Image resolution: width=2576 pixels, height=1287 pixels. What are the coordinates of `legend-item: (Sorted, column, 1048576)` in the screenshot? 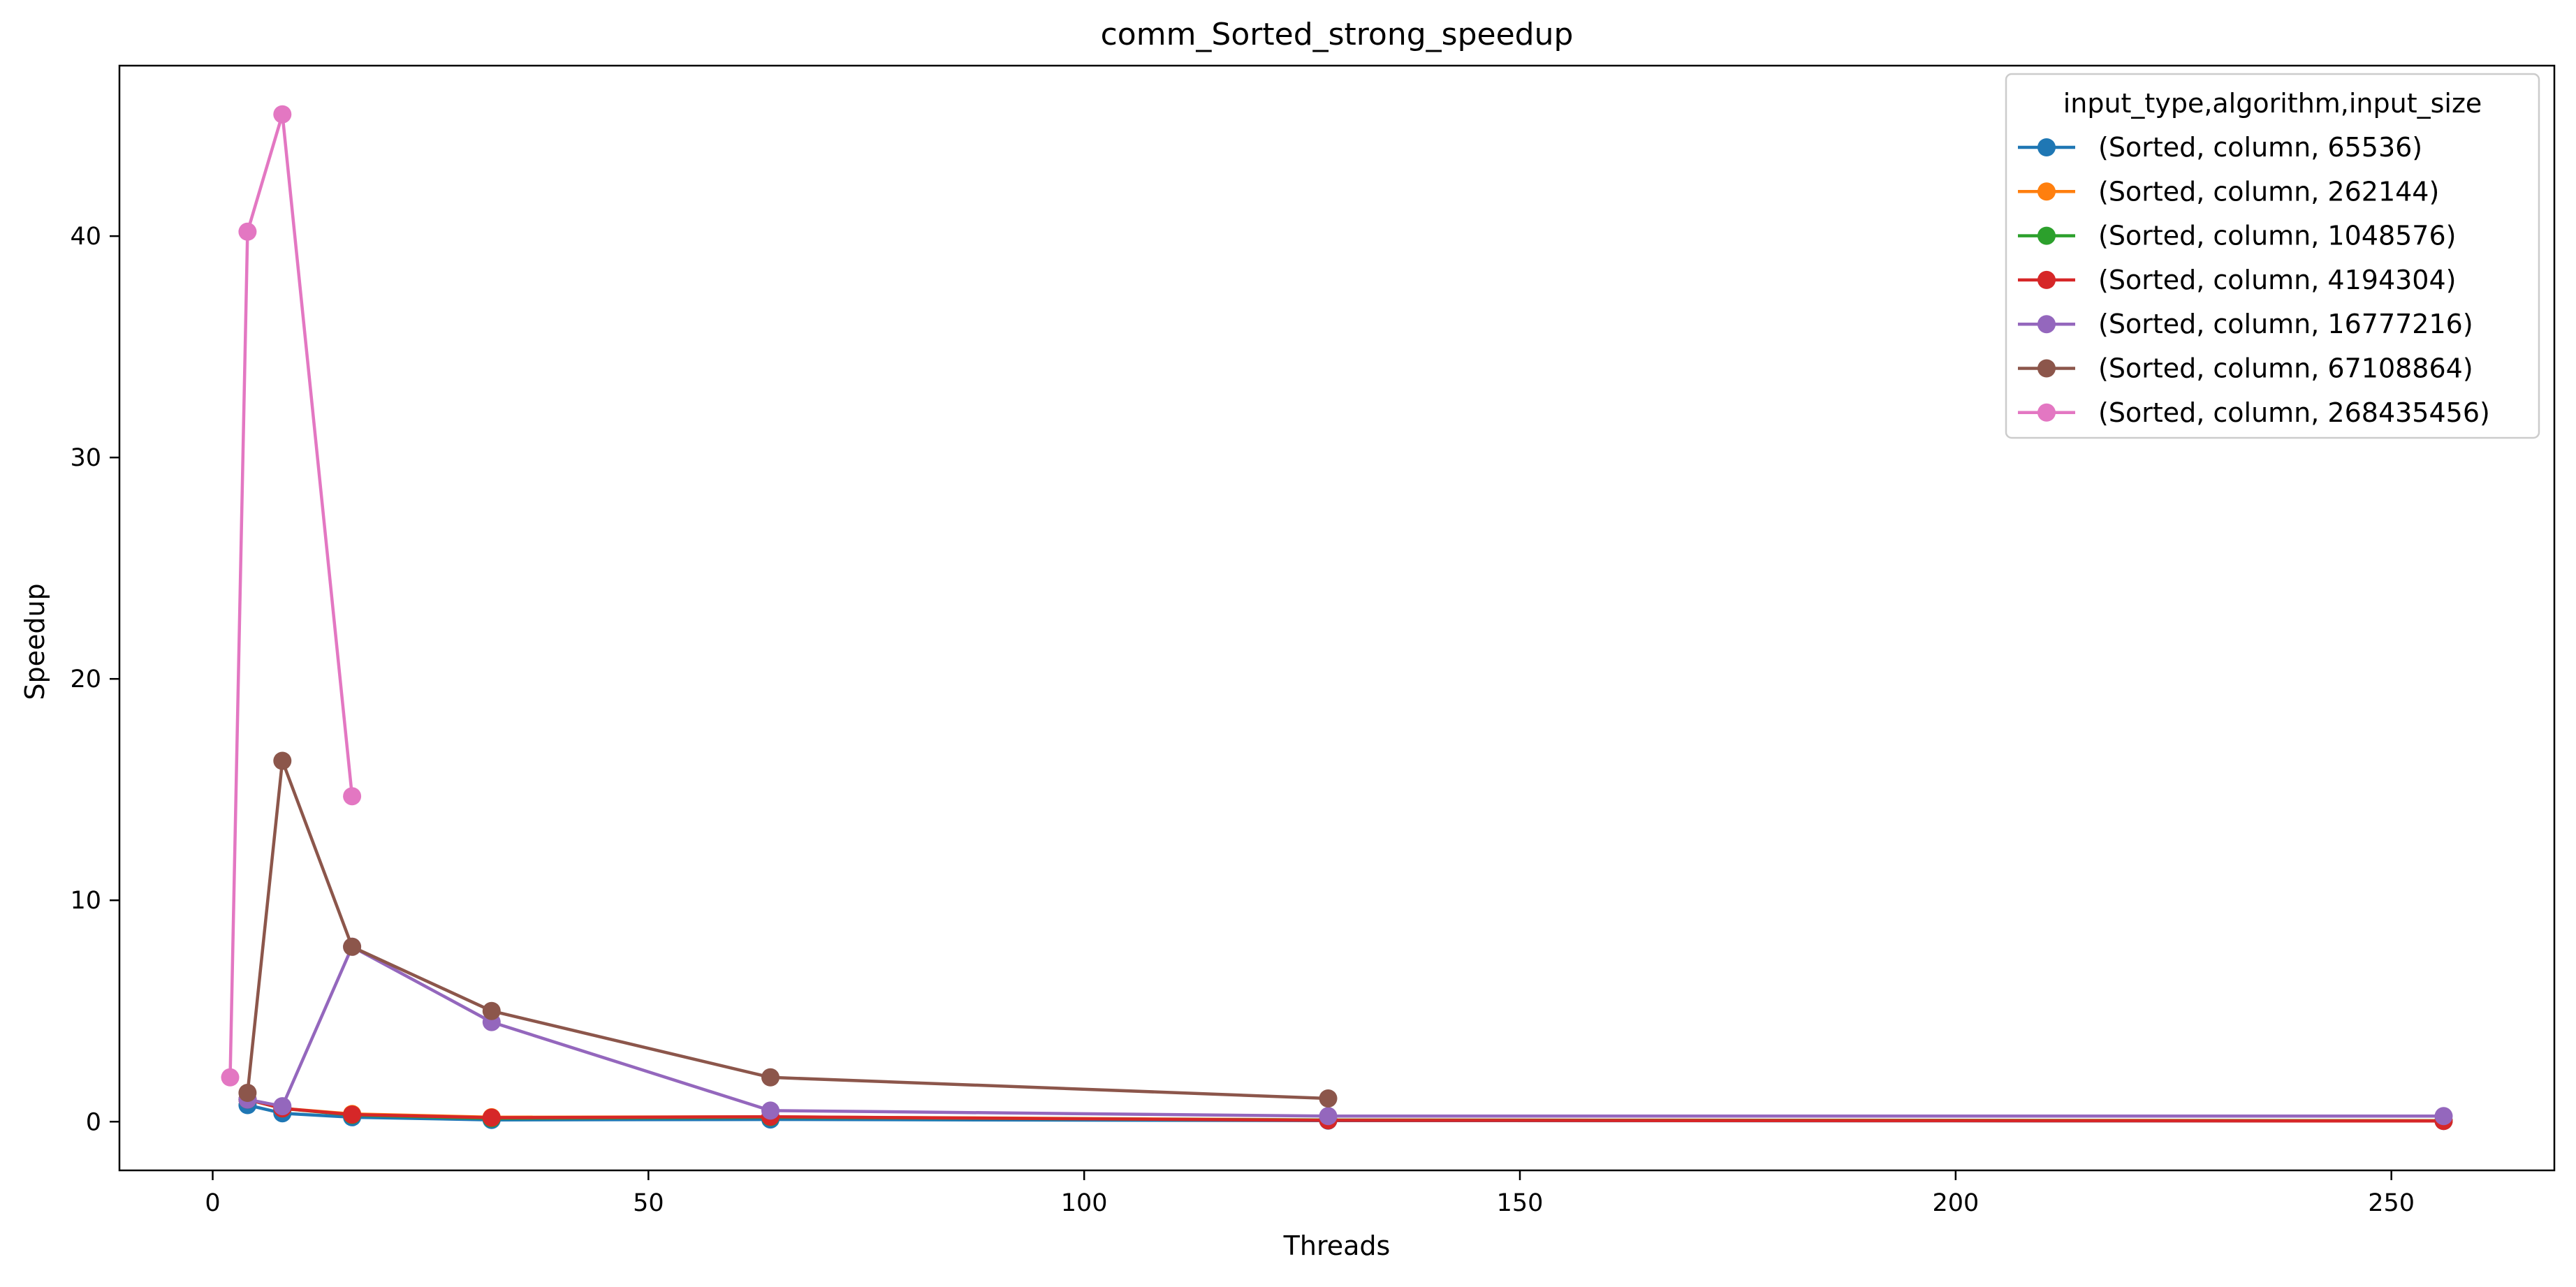 It's located at (2237, 236).